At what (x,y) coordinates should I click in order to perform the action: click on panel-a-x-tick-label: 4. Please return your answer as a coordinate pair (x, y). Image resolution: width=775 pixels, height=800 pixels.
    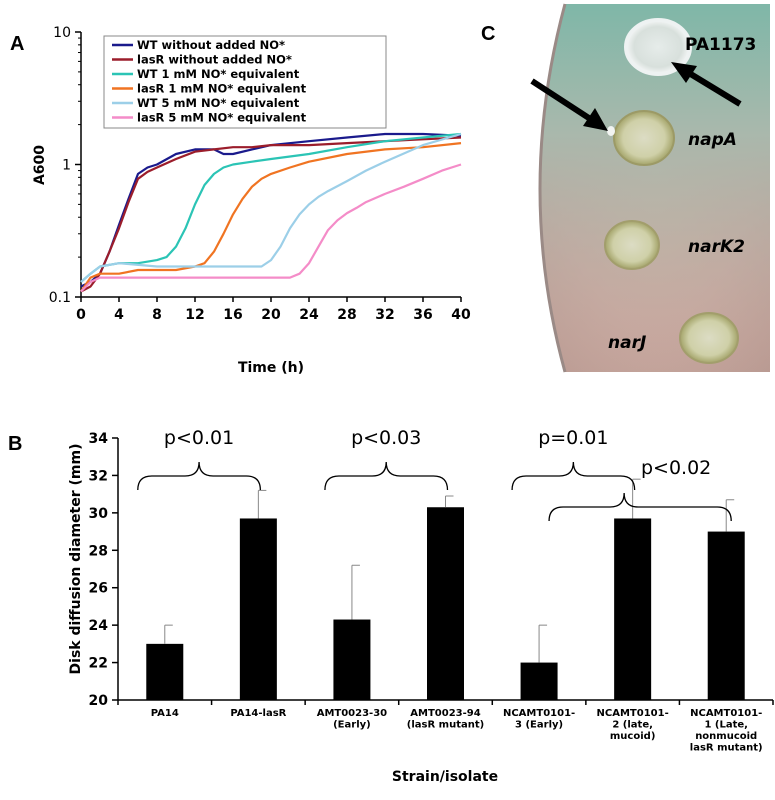
    Looking at the image, I should click on (119, 315).